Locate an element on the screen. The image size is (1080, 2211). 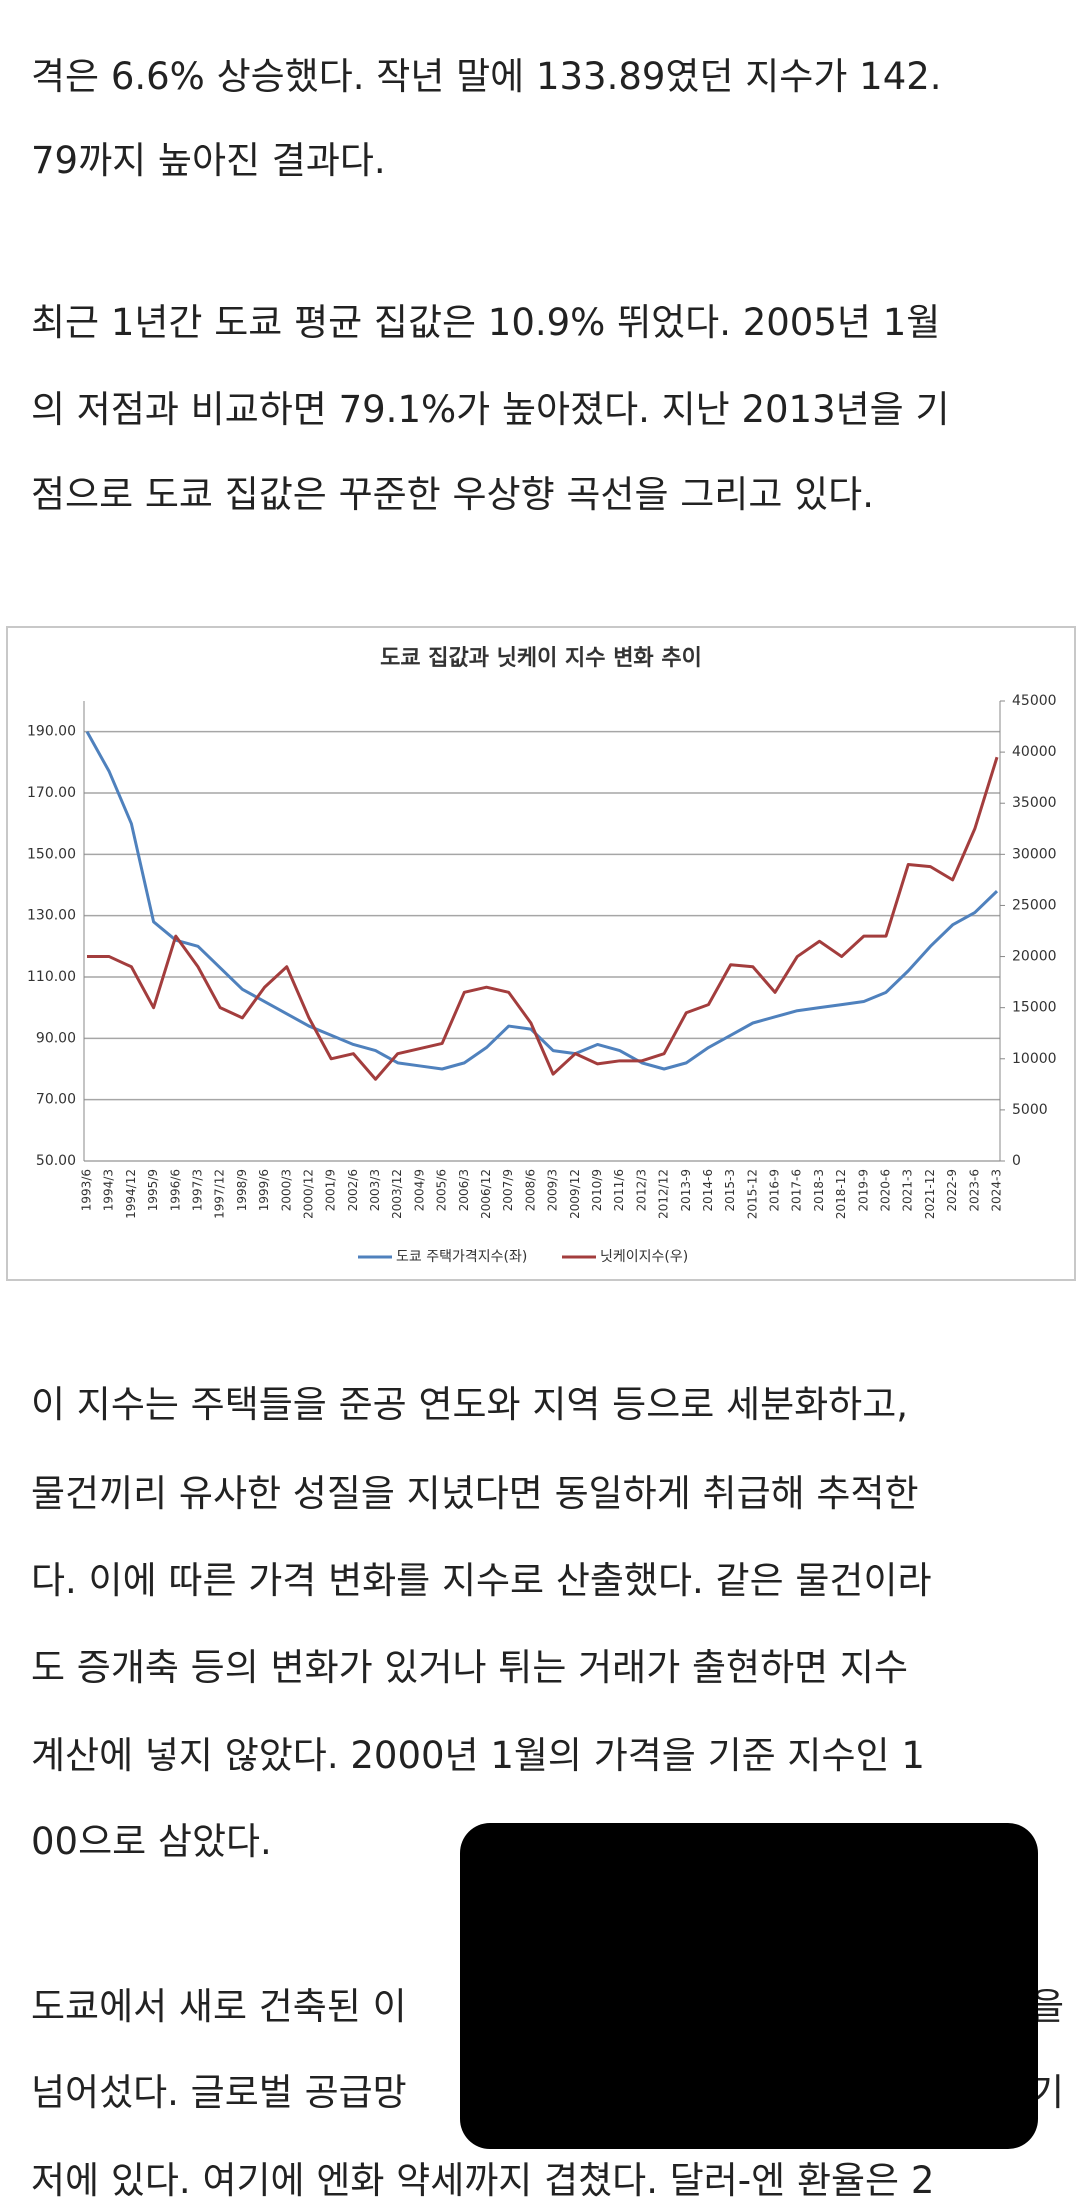
y-tick-label: 50.00 is located at coordinates (56, 1161).